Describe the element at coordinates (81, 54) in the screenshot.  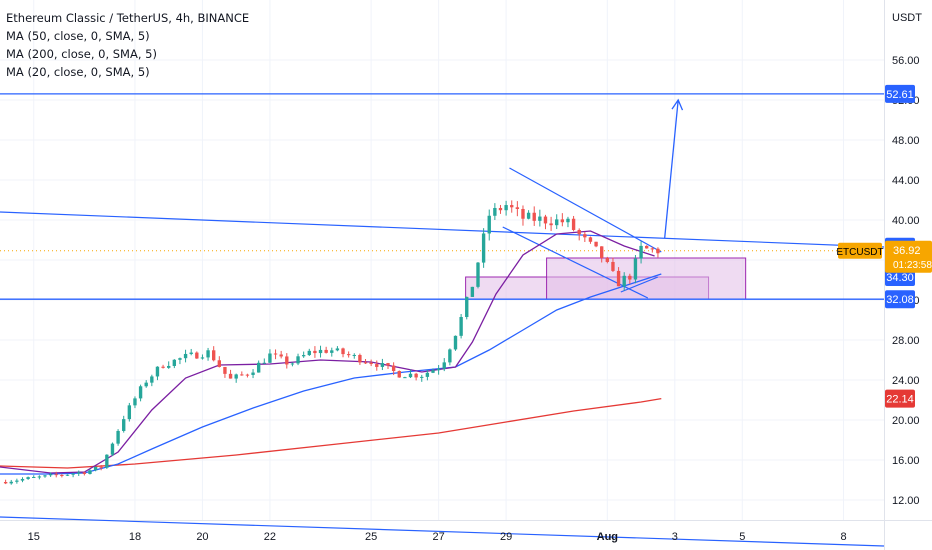
I see `legend-ma200: MA (200, close, 0, SMA, 5)` at that location.